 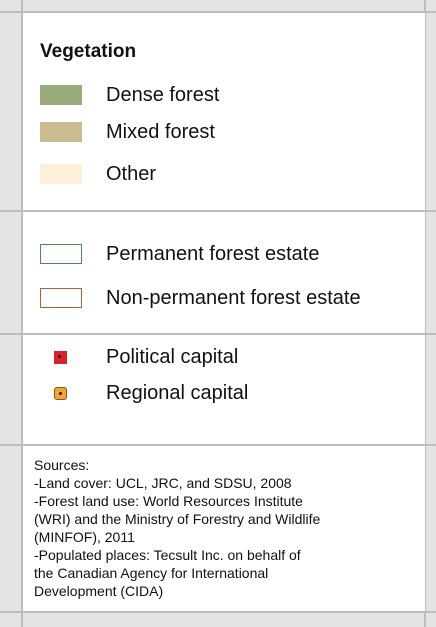 What do you see at coordinates (213, 254) in the screenshot?
I see `item-label: Permanent forest estate` at bounding box center [213, 254].